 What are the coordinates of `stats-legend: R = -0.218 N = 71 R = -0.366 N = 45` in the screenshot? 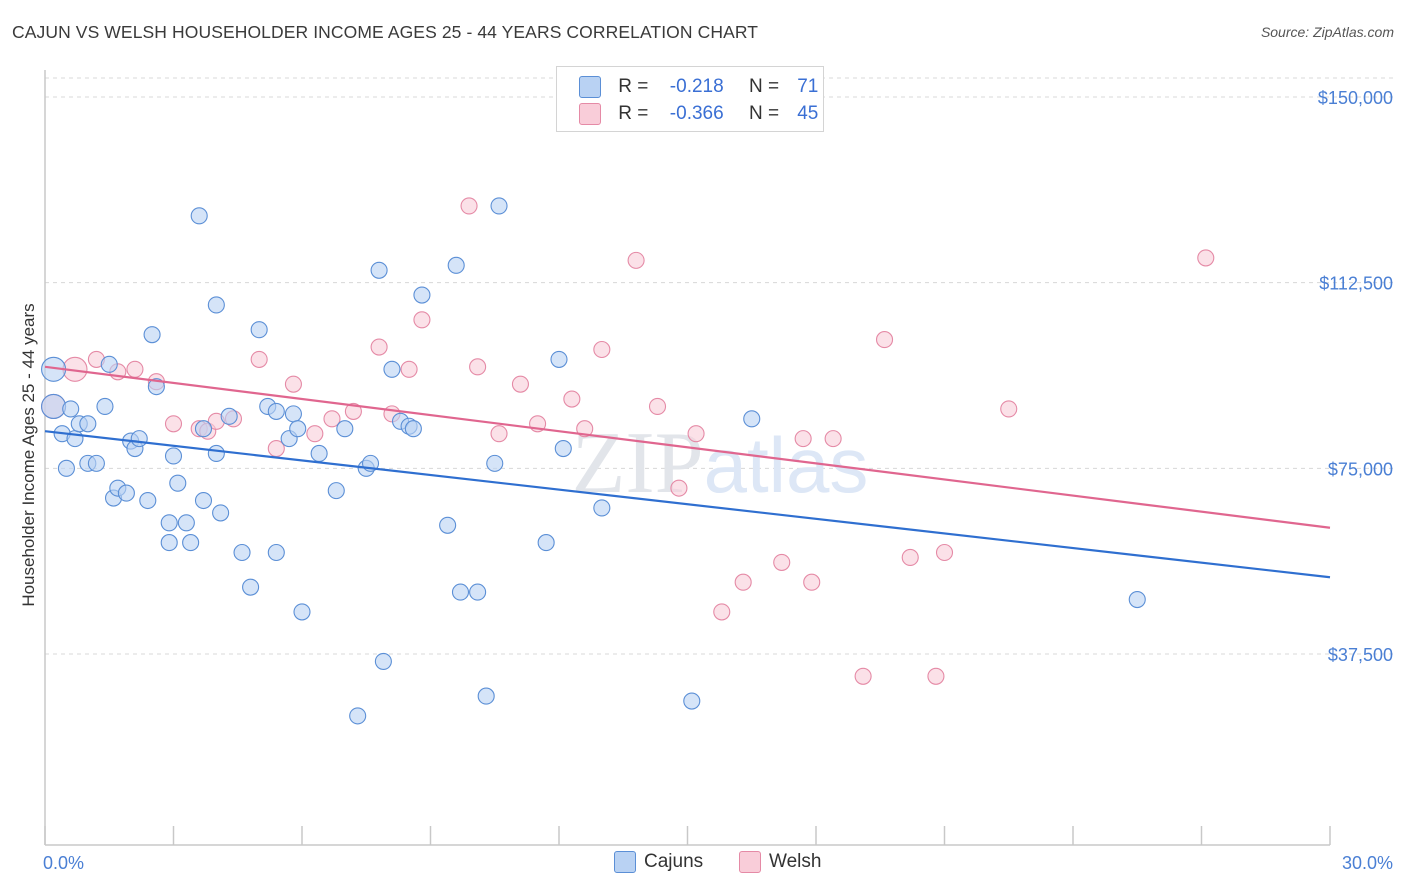 It's located at (690, 99).